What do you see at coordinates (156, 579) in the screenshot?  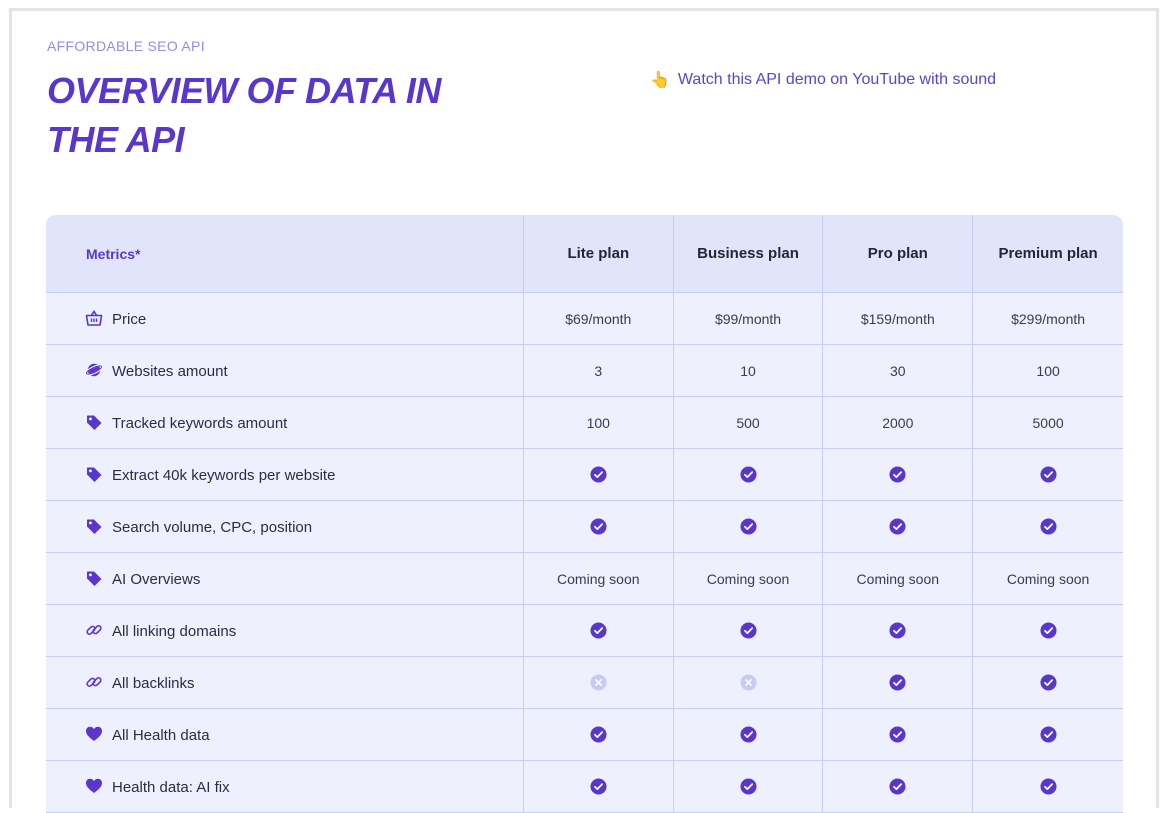 I see `metric-label: AI Overviews` at bounding box center [156, 579].